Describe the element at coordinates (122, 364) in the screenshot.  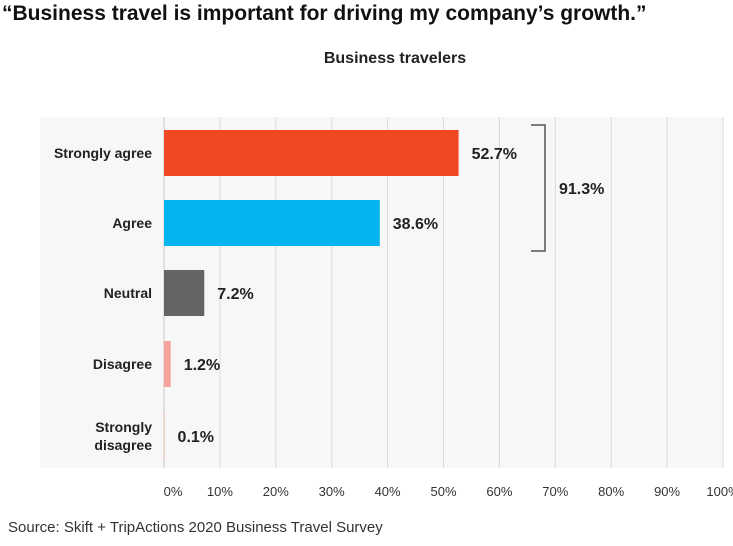
I see `category-label: Disagree` at that location.